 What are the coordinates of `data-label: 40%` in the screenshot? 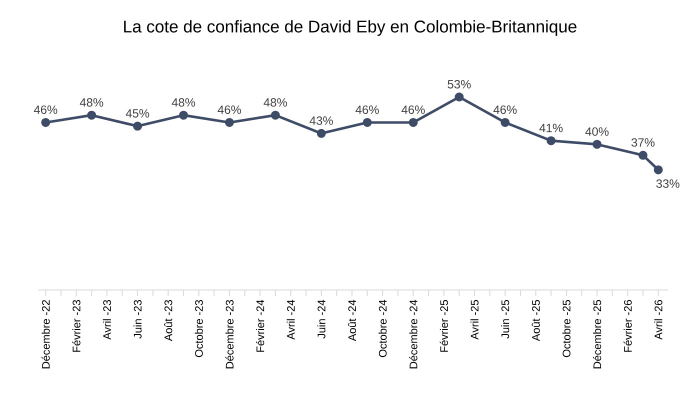 It's located at (597, 131).